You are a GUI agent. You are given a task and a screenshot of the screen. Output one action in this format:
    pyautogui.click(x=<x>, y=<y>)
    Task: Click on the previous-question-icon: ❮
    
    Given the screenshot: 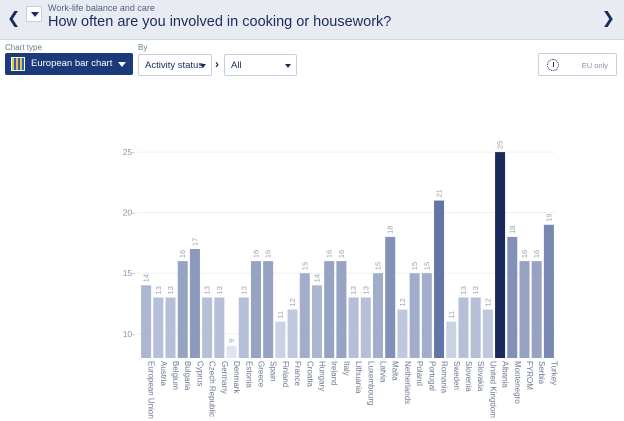 What is the action you would take?
    pyautogui.click(x=14, y=18)
    